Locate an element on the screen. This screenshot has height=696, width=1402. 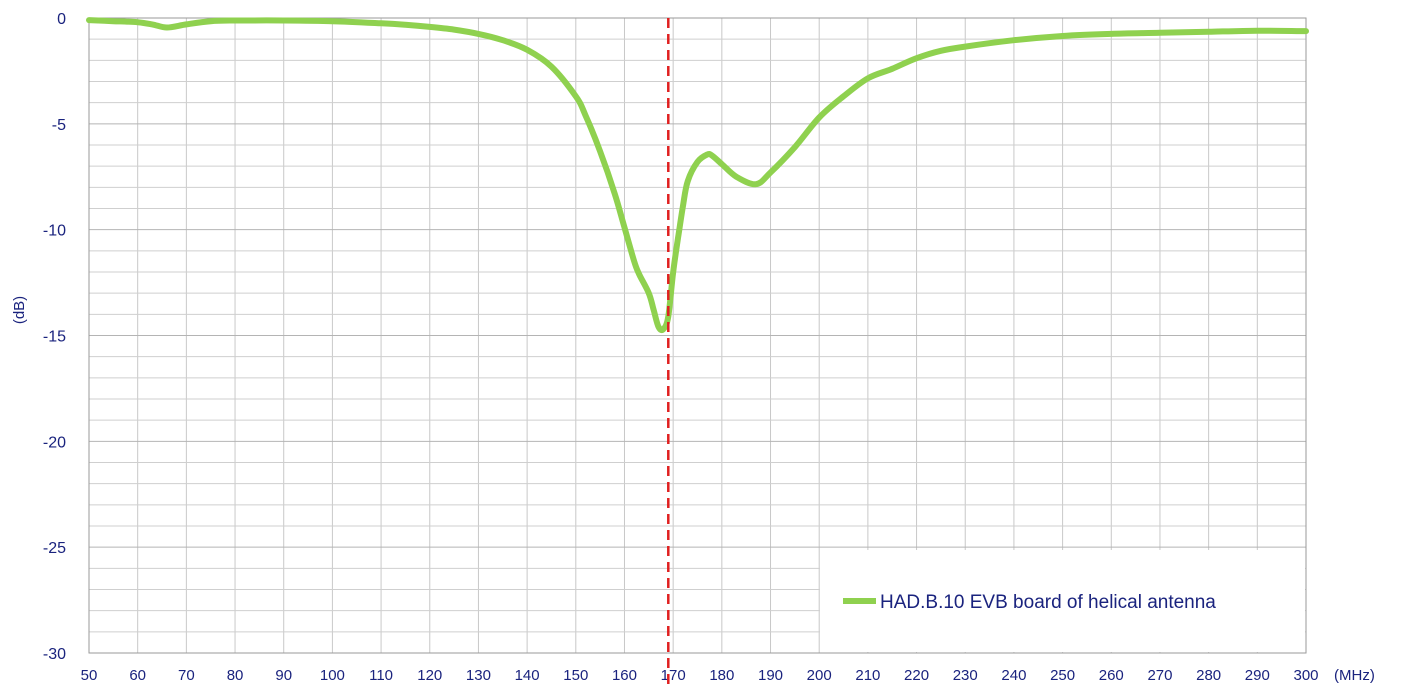
x-tick-label: 140 is located at coordinates (527, 675).